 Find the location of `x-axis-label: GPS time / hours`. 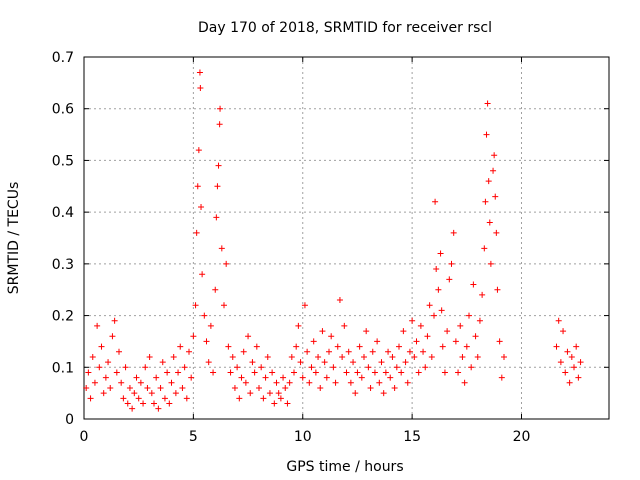

x-axis-label: GPS time / hours is located at coordinates (344, 467).